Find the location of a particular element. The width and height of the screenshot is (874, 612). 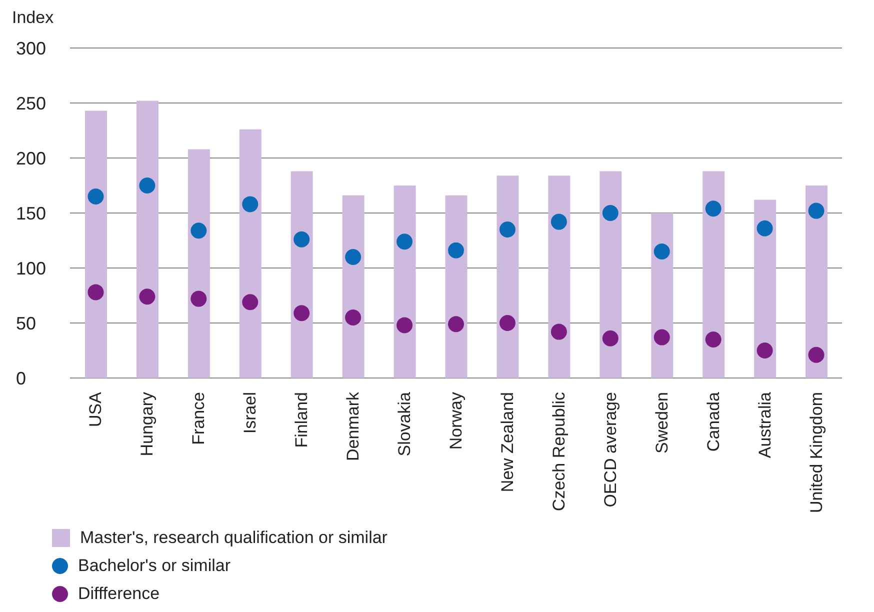

x-tick-label: France is located at coordinates (198, 418).